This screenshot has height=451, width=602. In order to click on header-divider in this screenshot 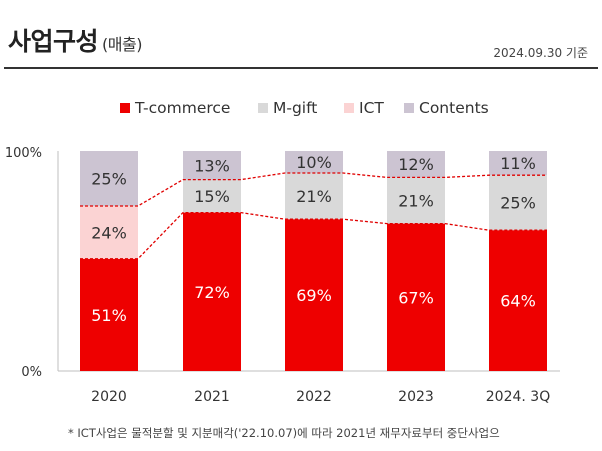, I will do `click(301, 68)`.